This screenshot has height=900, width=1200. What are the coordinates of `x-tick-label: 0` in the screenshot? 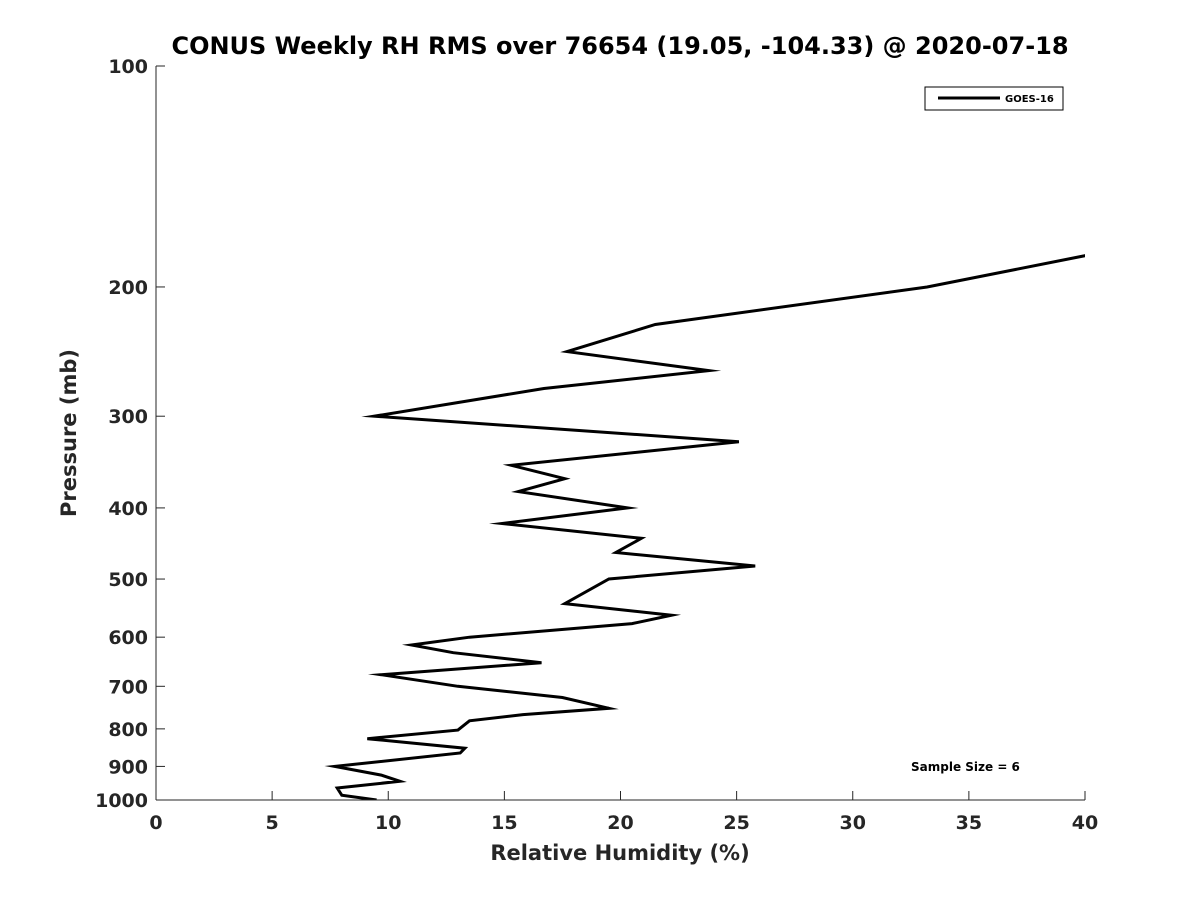 It's located at (155, 823).